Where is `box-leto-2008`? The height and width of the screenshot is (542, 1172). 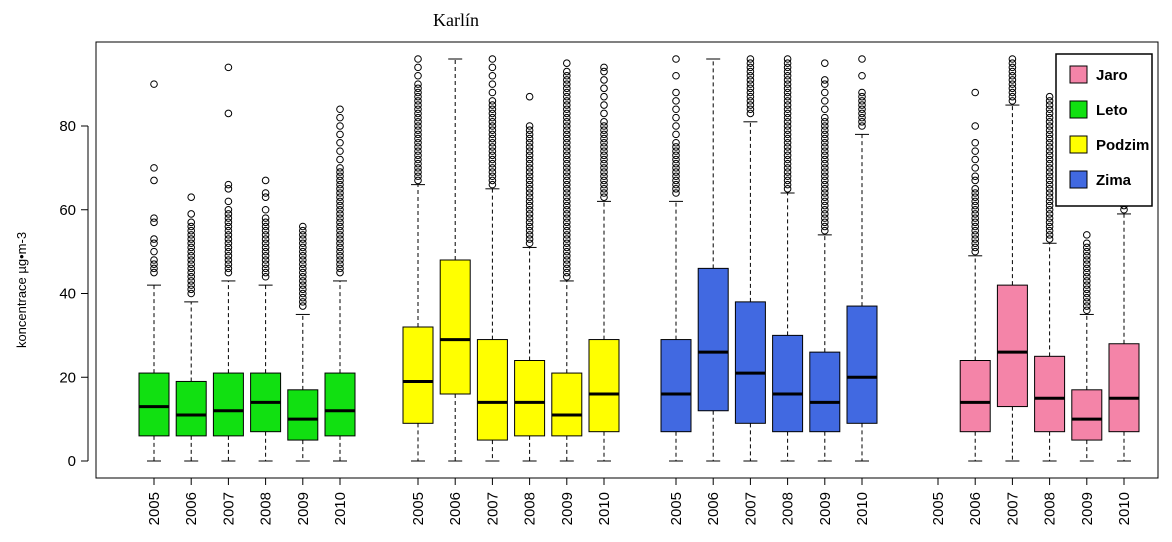 box-leto-2008 is located at coordinates (266, 319).